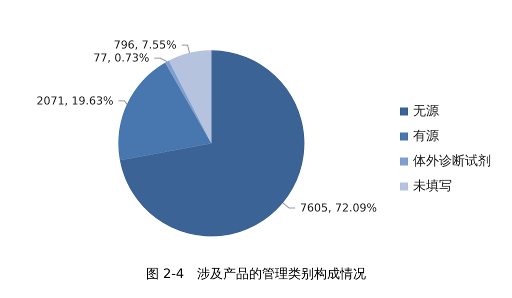 This screenshot has width=512, height=298. What do you see at coordinates (145, 45) in the screenshot?
I see `data-label: 796, 7.55%` at bounding box center [145, 45].